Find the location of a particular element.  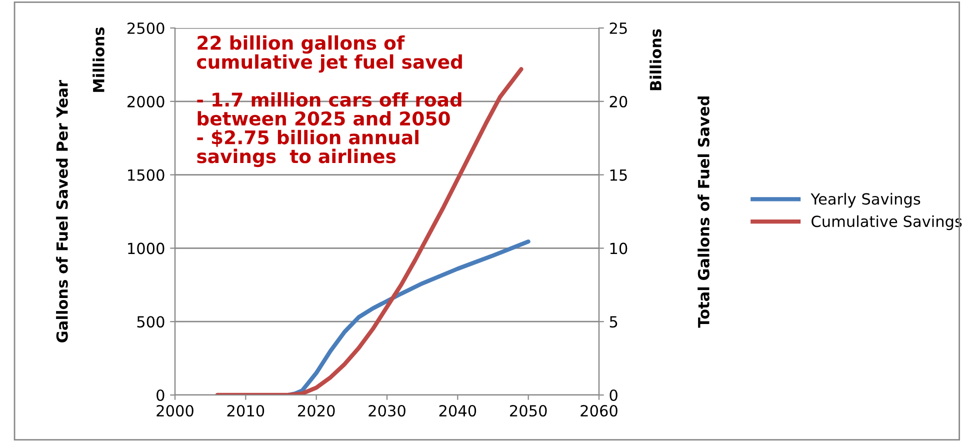

y-tick-label: 2500 is located at coordinates (146, 28).